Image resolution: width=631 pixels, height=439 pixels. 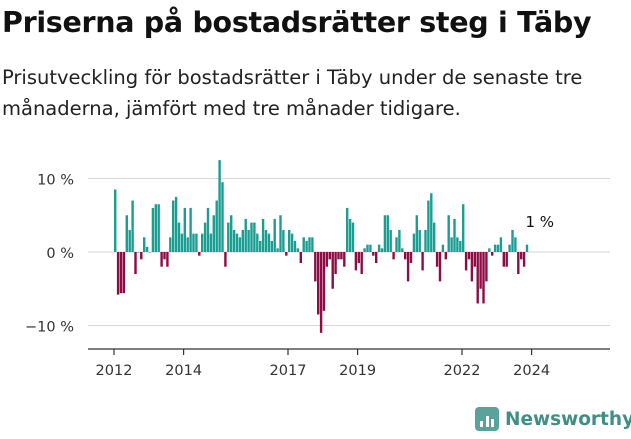 I want to click on x-tick-label: 2024, so click(x=531, y=371).